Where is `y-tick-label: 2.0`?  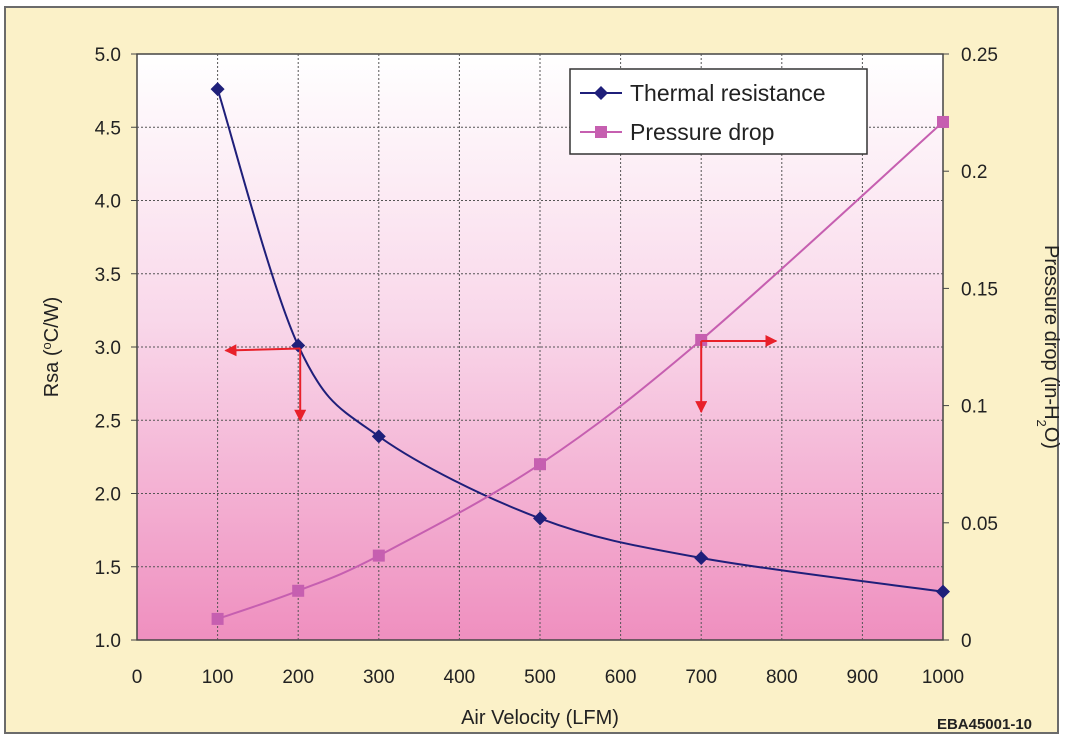
y-tick-label: 2.0 is located at coordinates (108, 495).